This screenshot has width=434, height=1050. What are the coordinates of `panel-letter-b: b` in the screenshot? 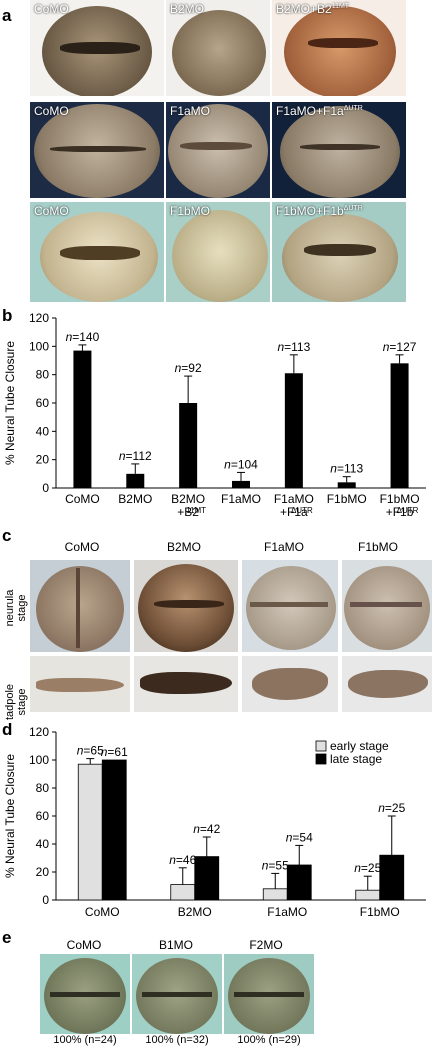 It's located at (7, 315).